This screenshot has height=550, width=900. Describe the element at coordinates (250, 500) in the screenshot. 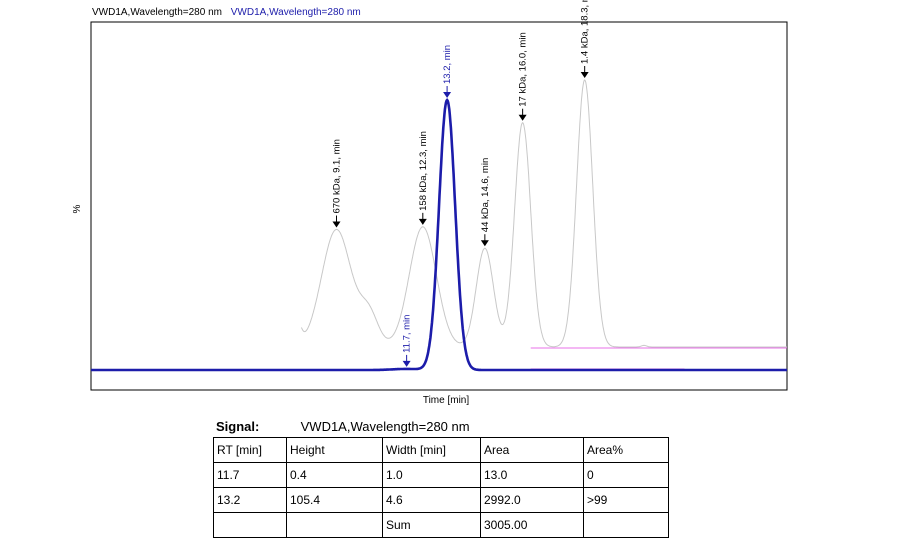

I see `table-cell: 13.2` at that location.